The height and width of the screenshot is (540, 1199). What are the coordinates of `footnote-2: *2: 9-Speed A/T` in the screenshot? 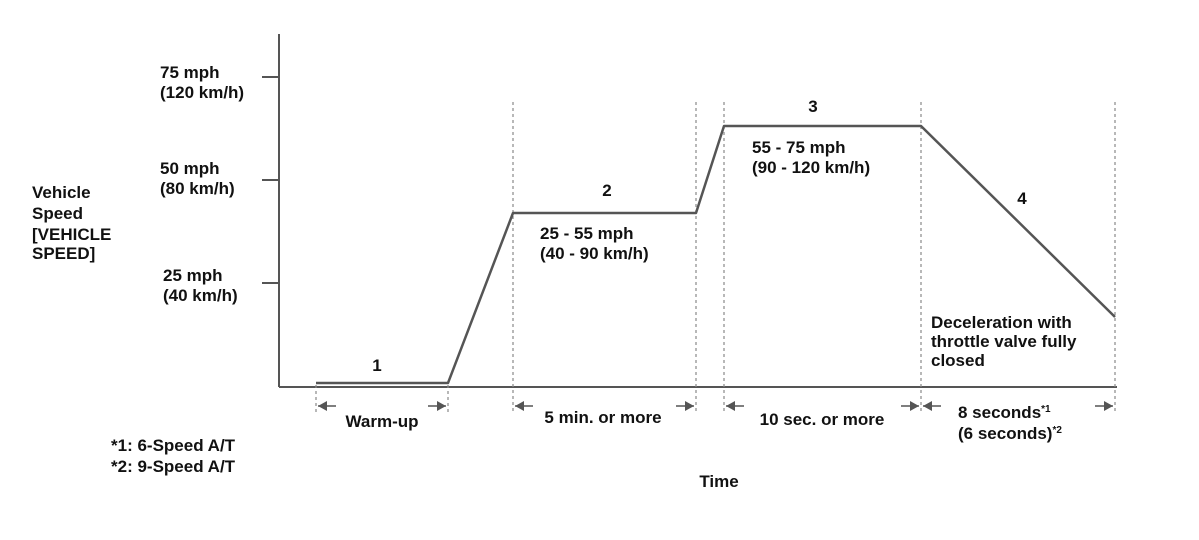 It's located at (173, 466).